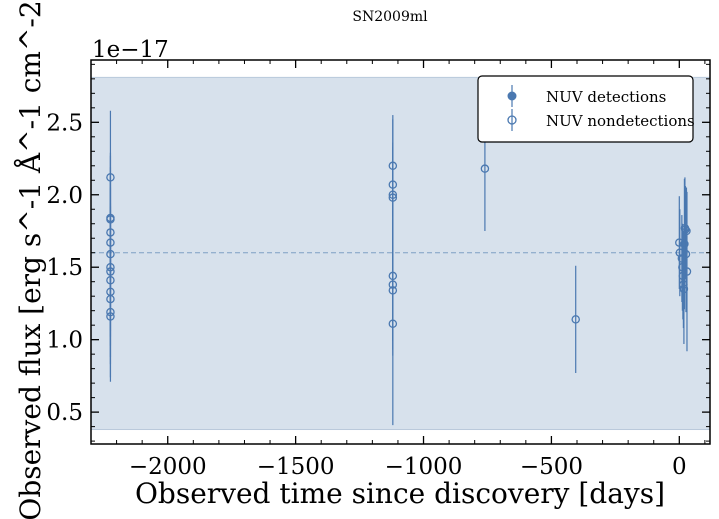 The width and height of the screenshot is (719, 519). What do you see at coordinates (64, 196) in the screenshot?
I see `y-tick-label: 2.0` at bounding box center [64, 196].